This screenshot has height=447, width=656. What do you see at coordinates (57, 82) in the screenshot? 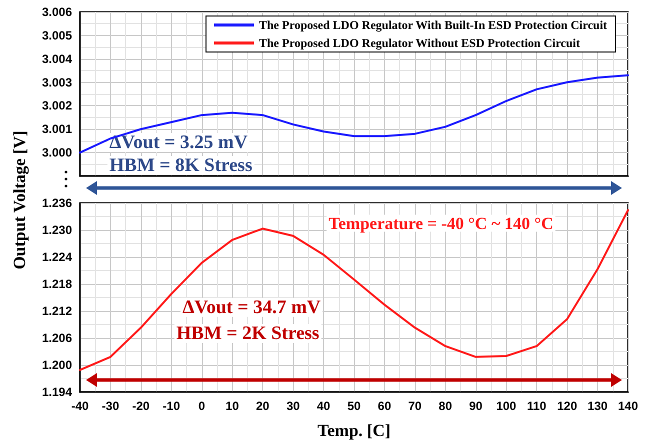
I see `y-tick-label: 3.003` at bounding box center [57, 82].